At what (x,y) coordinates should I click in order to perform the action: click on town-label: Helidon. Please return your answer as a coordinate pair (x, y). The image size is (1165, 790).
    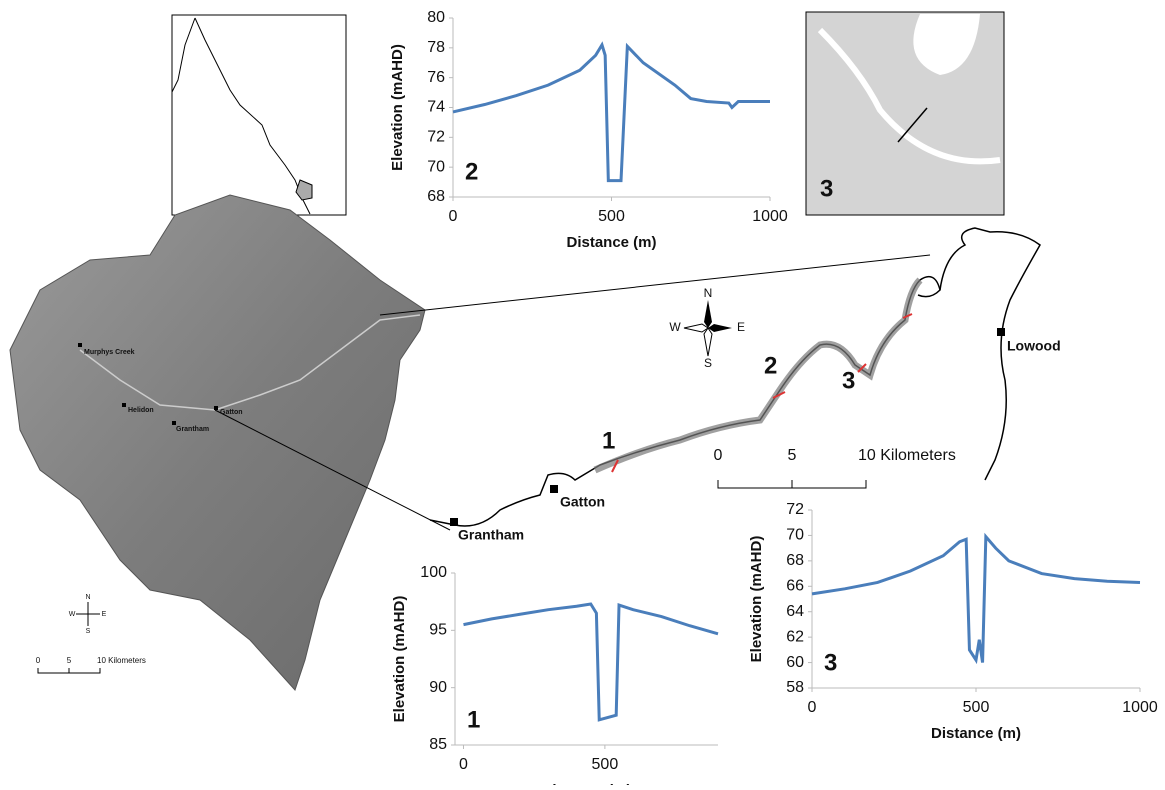
    Looking at the image, I should click on (141, 410).